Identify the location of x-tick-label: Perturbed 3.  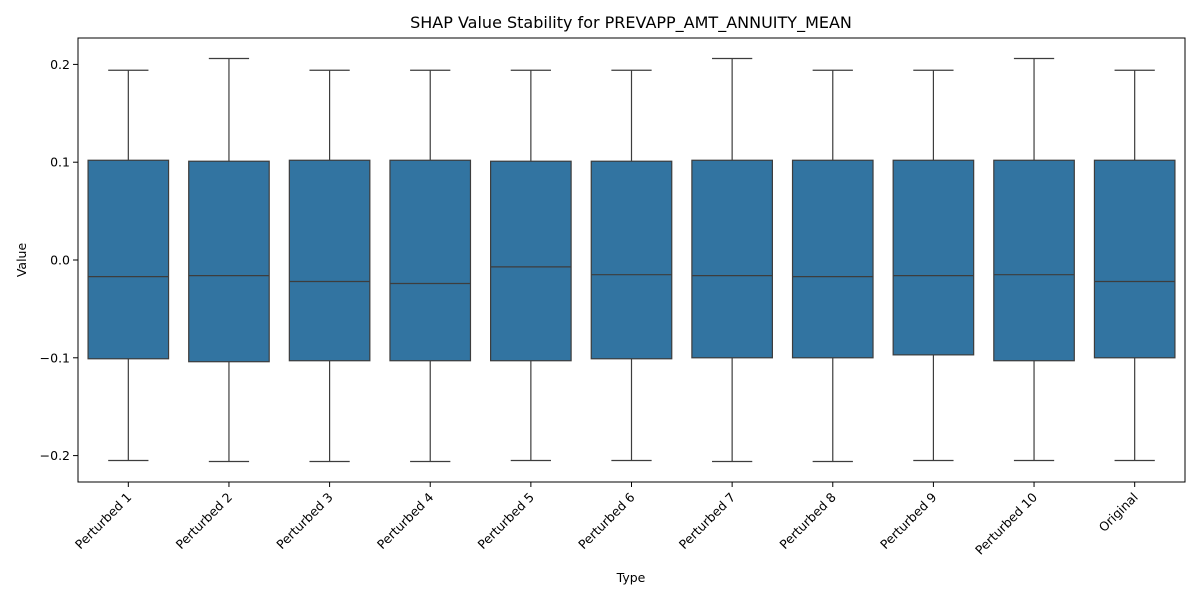
(304, 521).